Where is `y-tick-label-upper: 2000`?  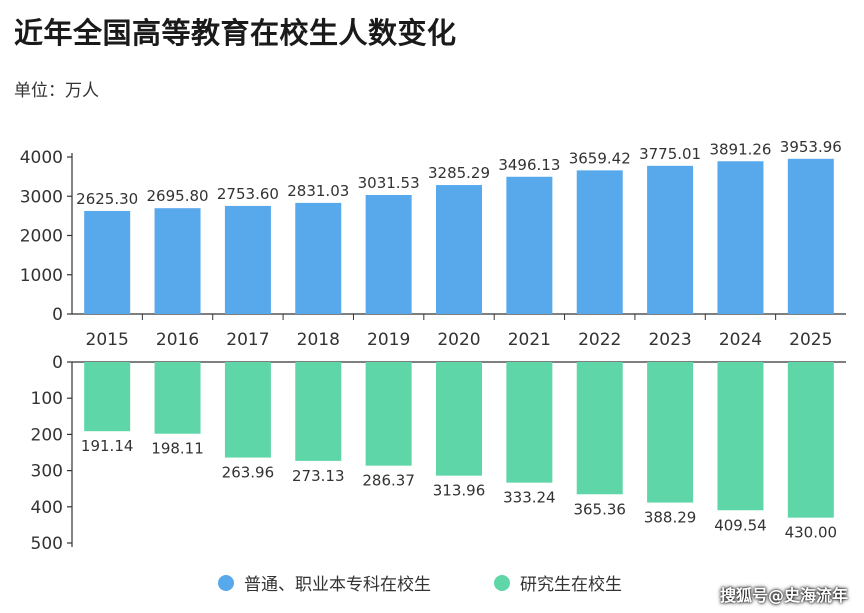
y-tick-label-upper: 2000 is located at coordinates (41, 237).